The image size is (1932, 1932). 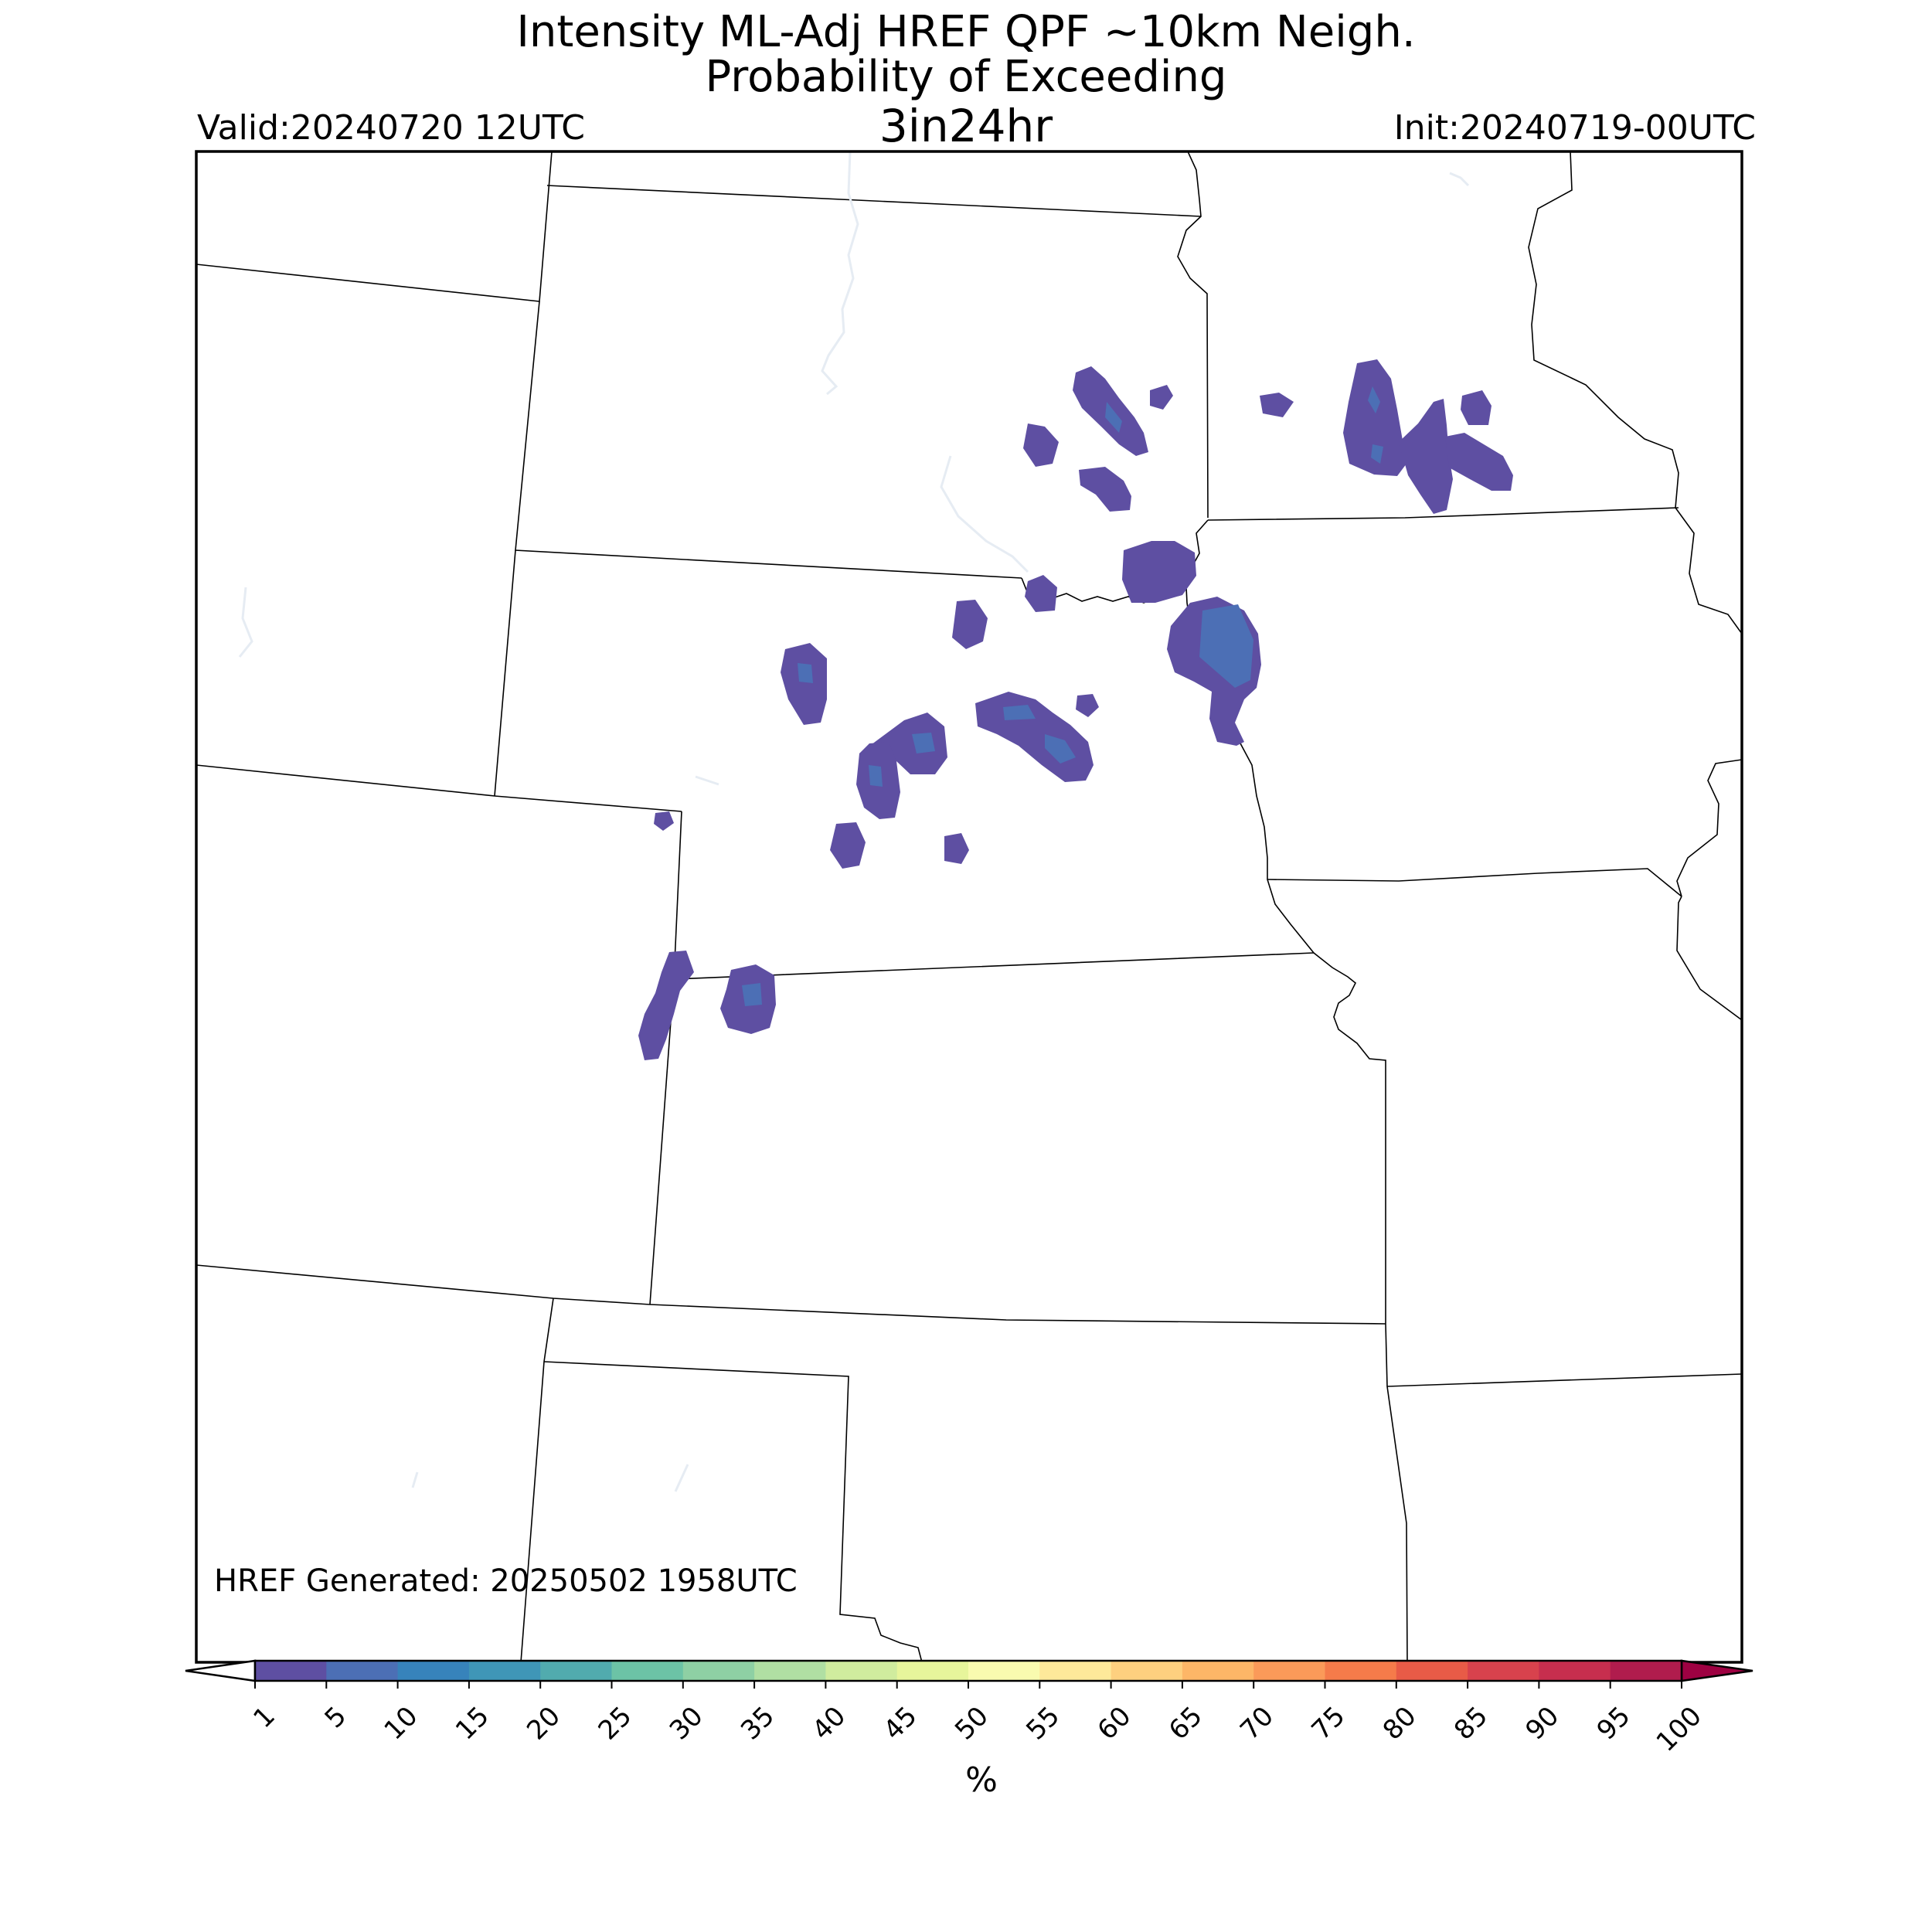 What do you see at coordinates (1471, 1724) in the screenshot?
I see `colorbar-tick-label: 85` at bounding box center [1471, 1724].